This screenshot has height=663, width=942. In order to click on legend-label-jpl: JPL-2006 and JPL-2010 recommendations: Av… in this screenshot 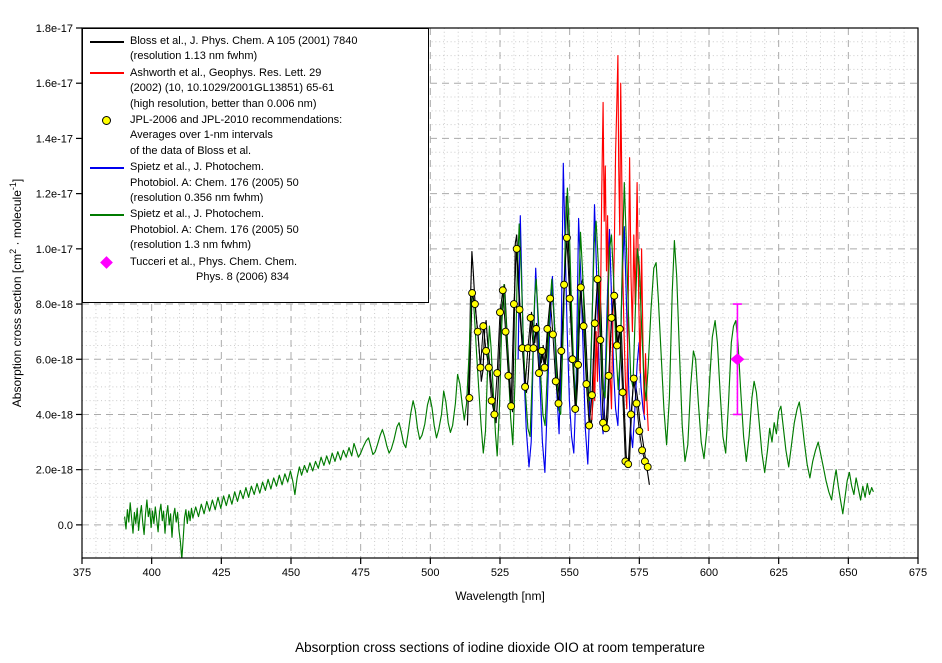, I will do `click(279, 136)`.